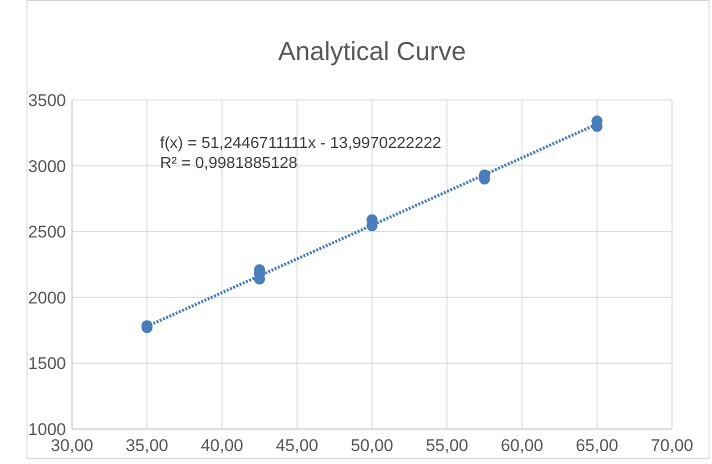  What do you see at coordinates (72, 445) in the screenshot?
I see `x-tick-label: 30,00` at bounding box center [72, 445].